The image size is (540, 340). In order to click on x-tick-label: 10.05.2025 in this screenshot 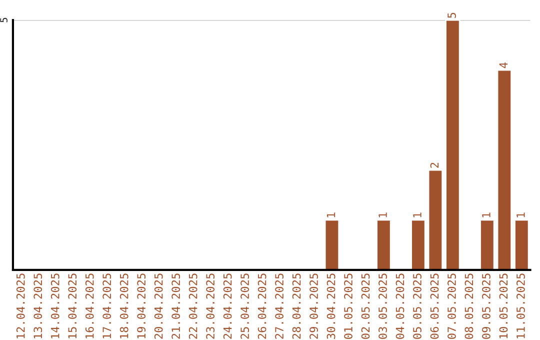, I will do `click(503, 306)`.